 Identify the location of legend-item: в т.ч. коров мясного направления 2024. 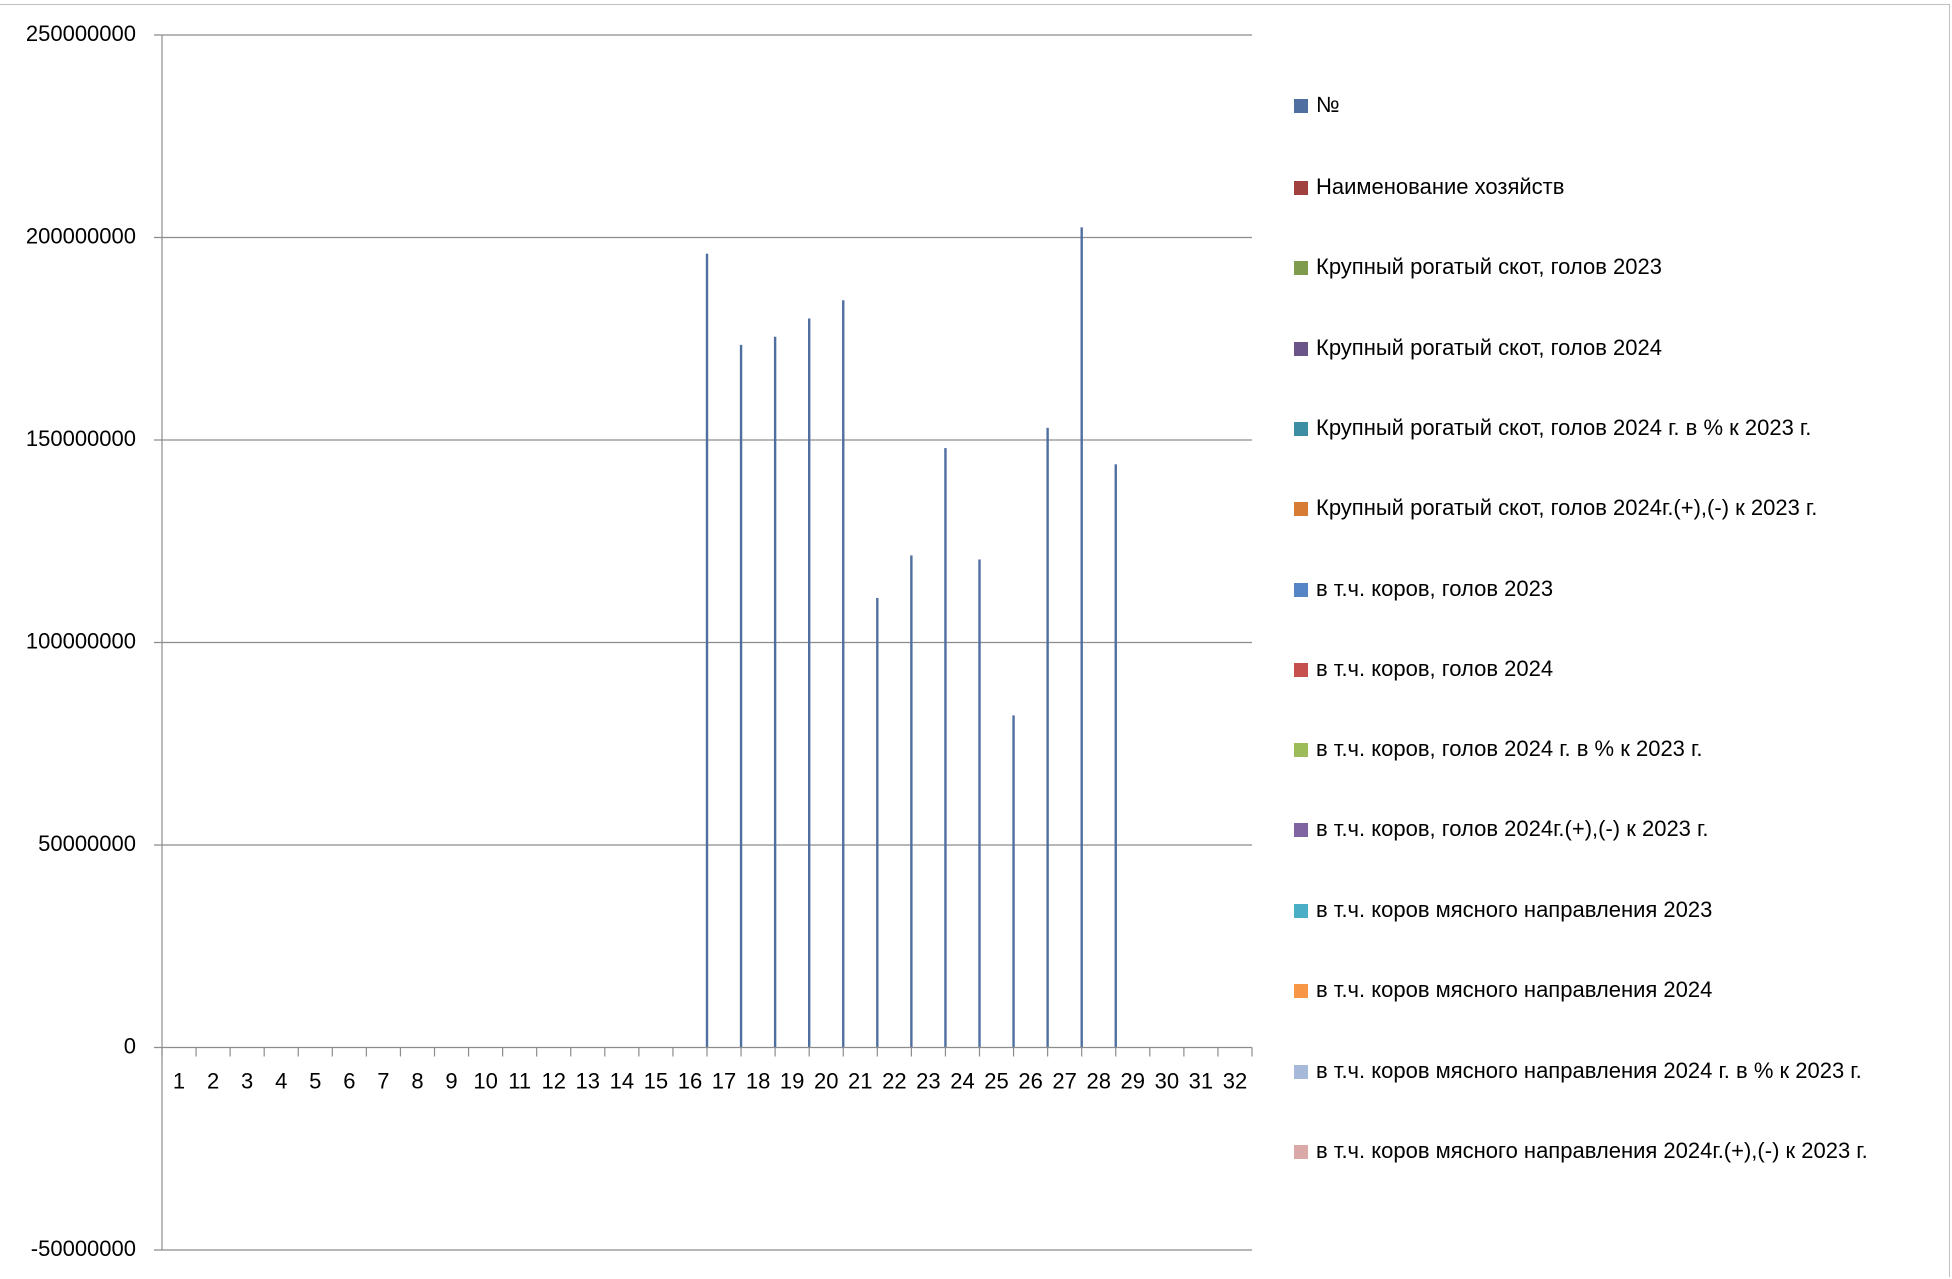
(1614, 990).